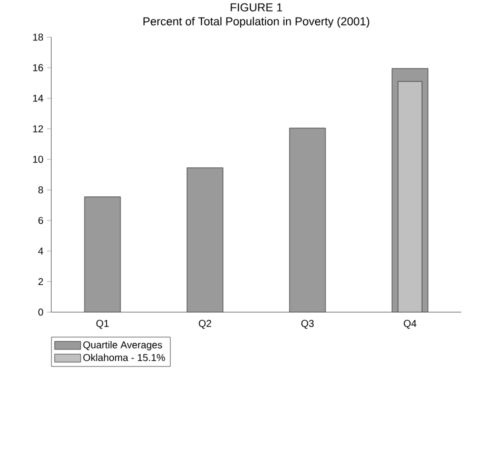  What do you see at coordinates (38, 160) in the screenshot?
I see `y-tick-label: 10` at bounding box center [38, 160].